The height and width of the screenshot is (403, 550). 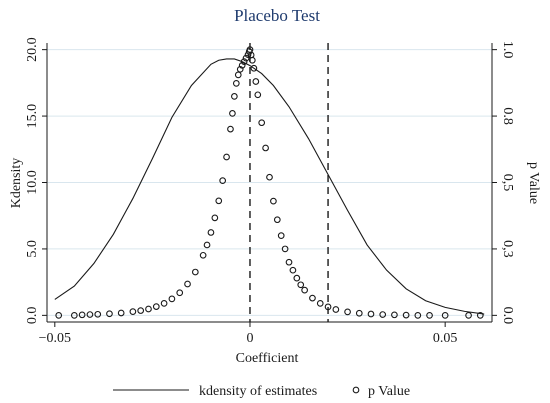 I want to click on right-y-tick-label: 0.0, so click(x=507, y=316).